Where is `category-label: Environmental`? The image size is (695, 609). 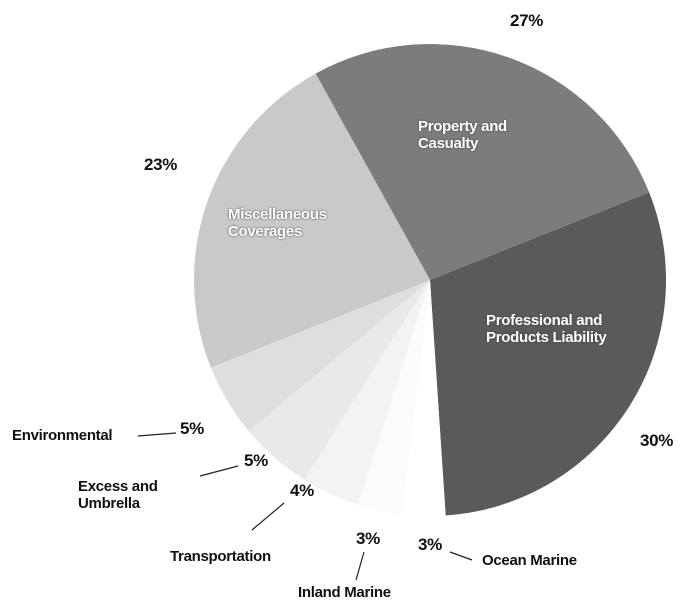
category-label: Environmental is located at coordinates (62, 435).